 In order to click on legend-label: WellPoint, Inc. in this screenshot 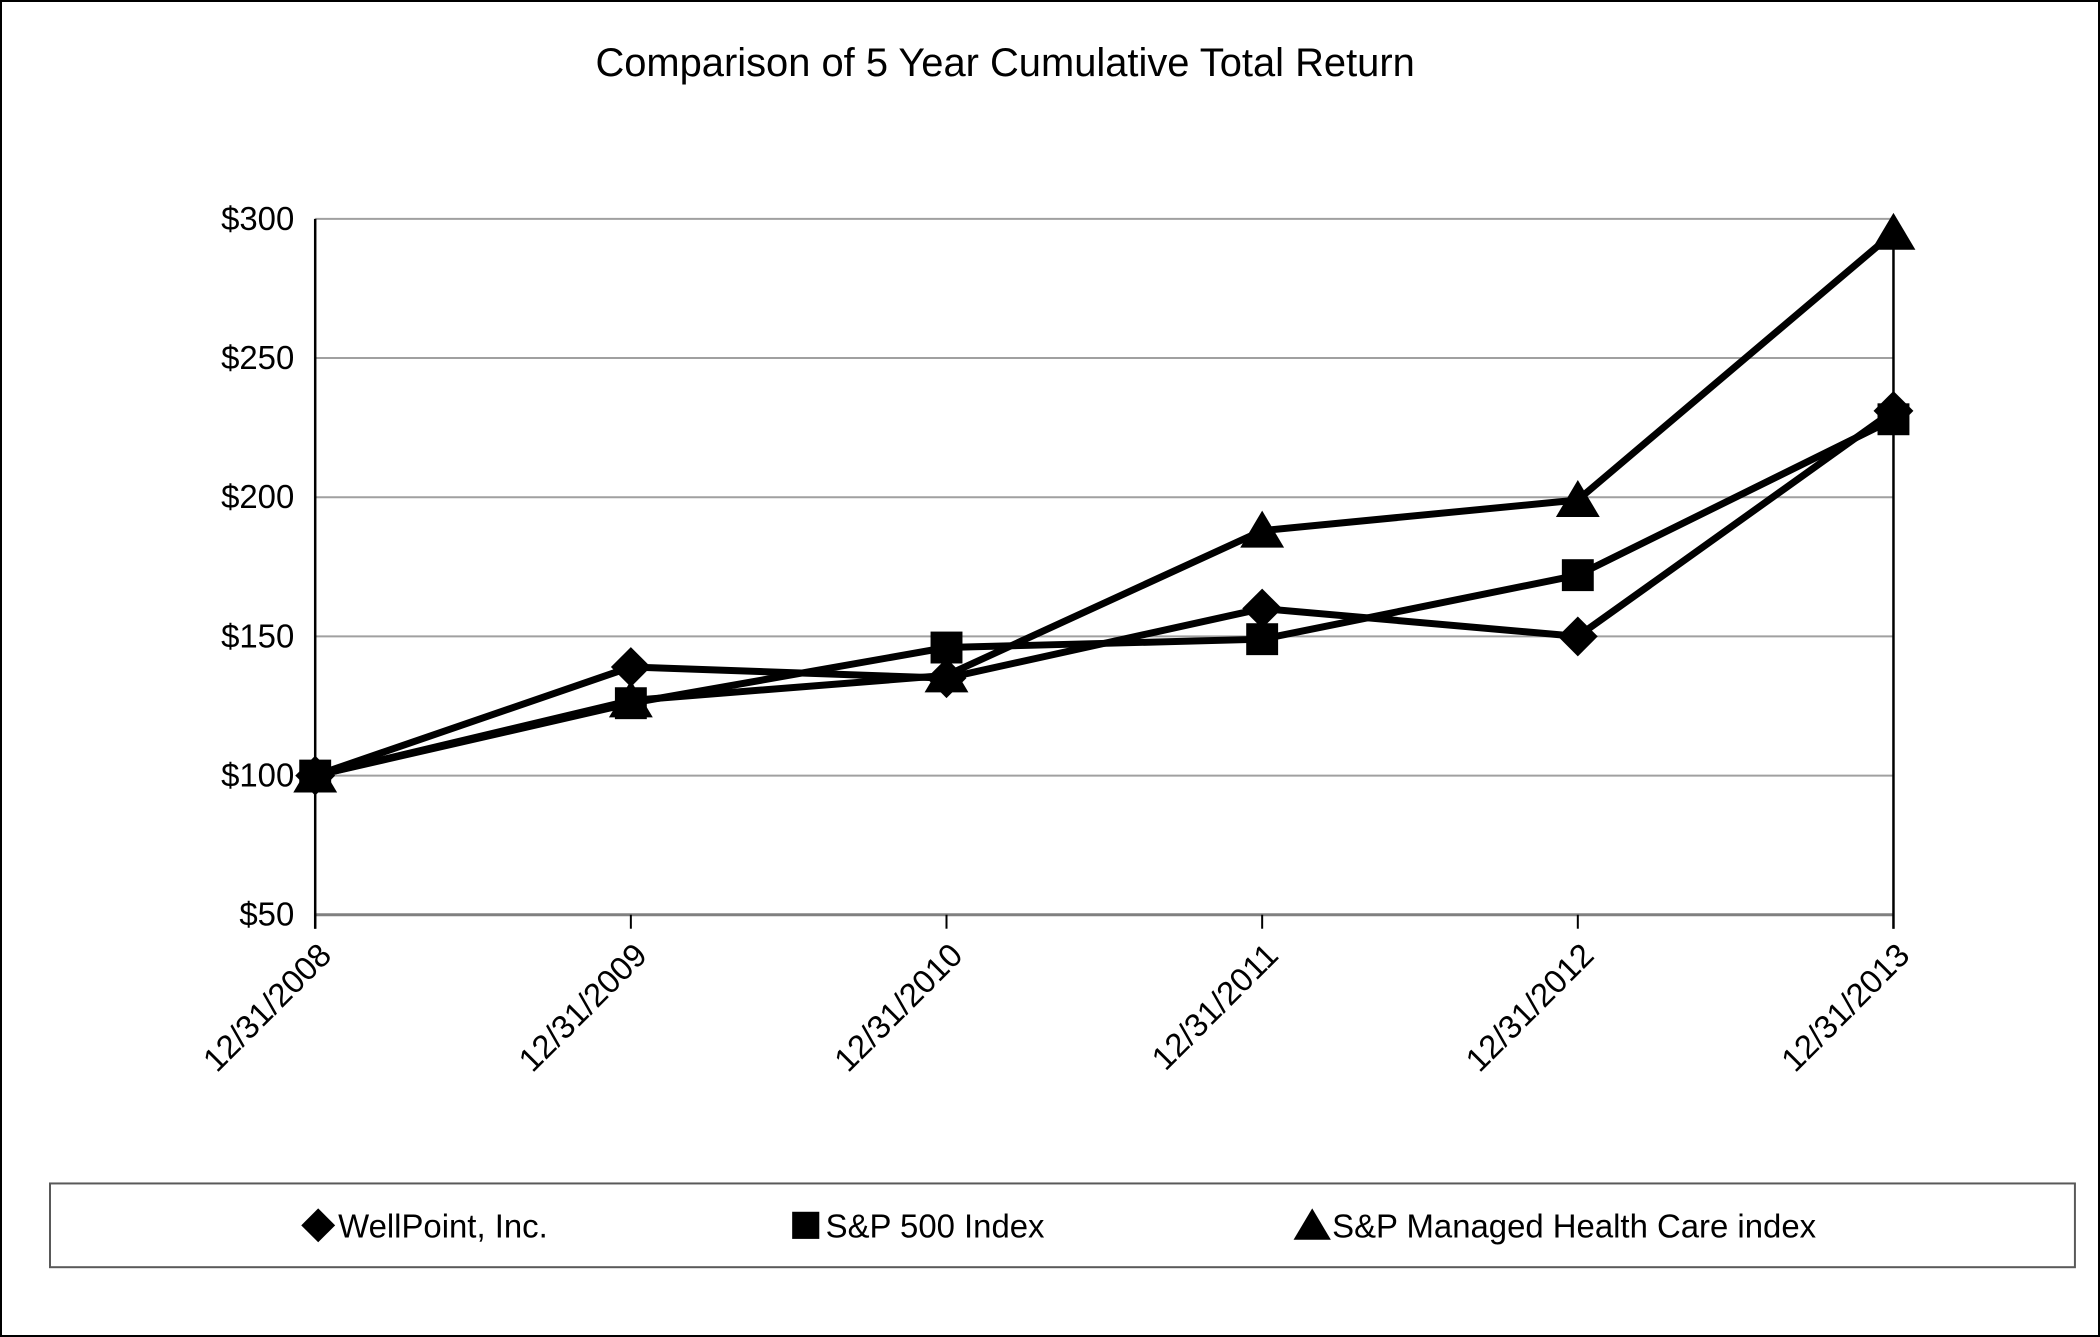, I will do `click(443, 1225)`.